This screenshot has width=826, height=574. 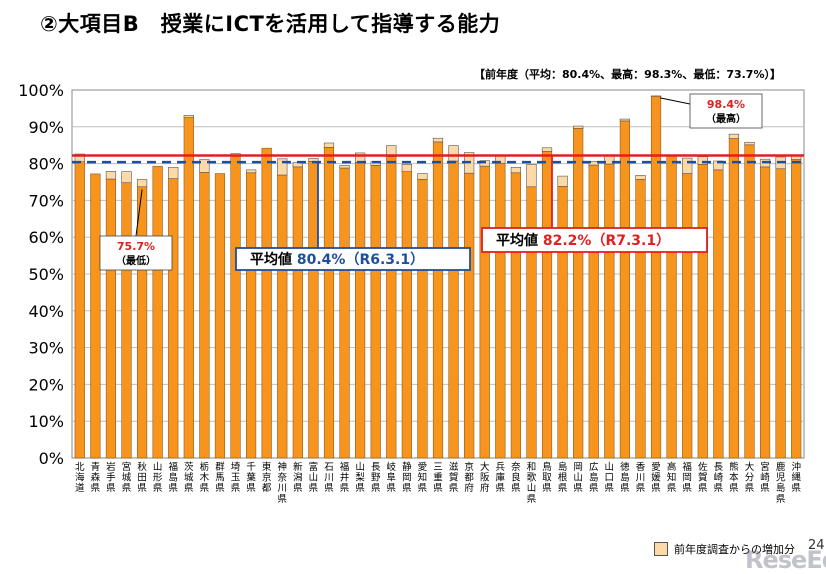 What do you see at coordinates (360, 478) in the screenshot?
I see `x-tick-label: 山梨県` at bounding box center [360, 478].